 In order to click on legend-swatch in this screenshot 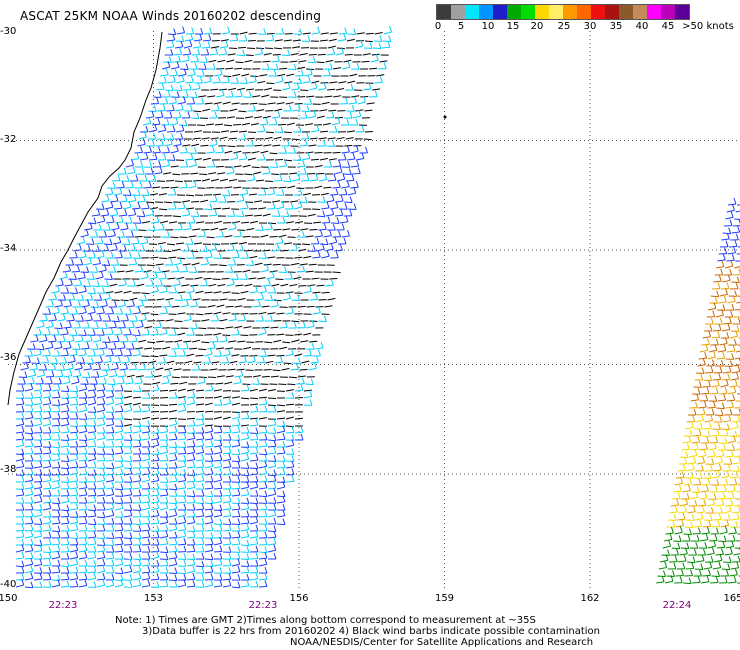, I will do `click(668, 12)`.